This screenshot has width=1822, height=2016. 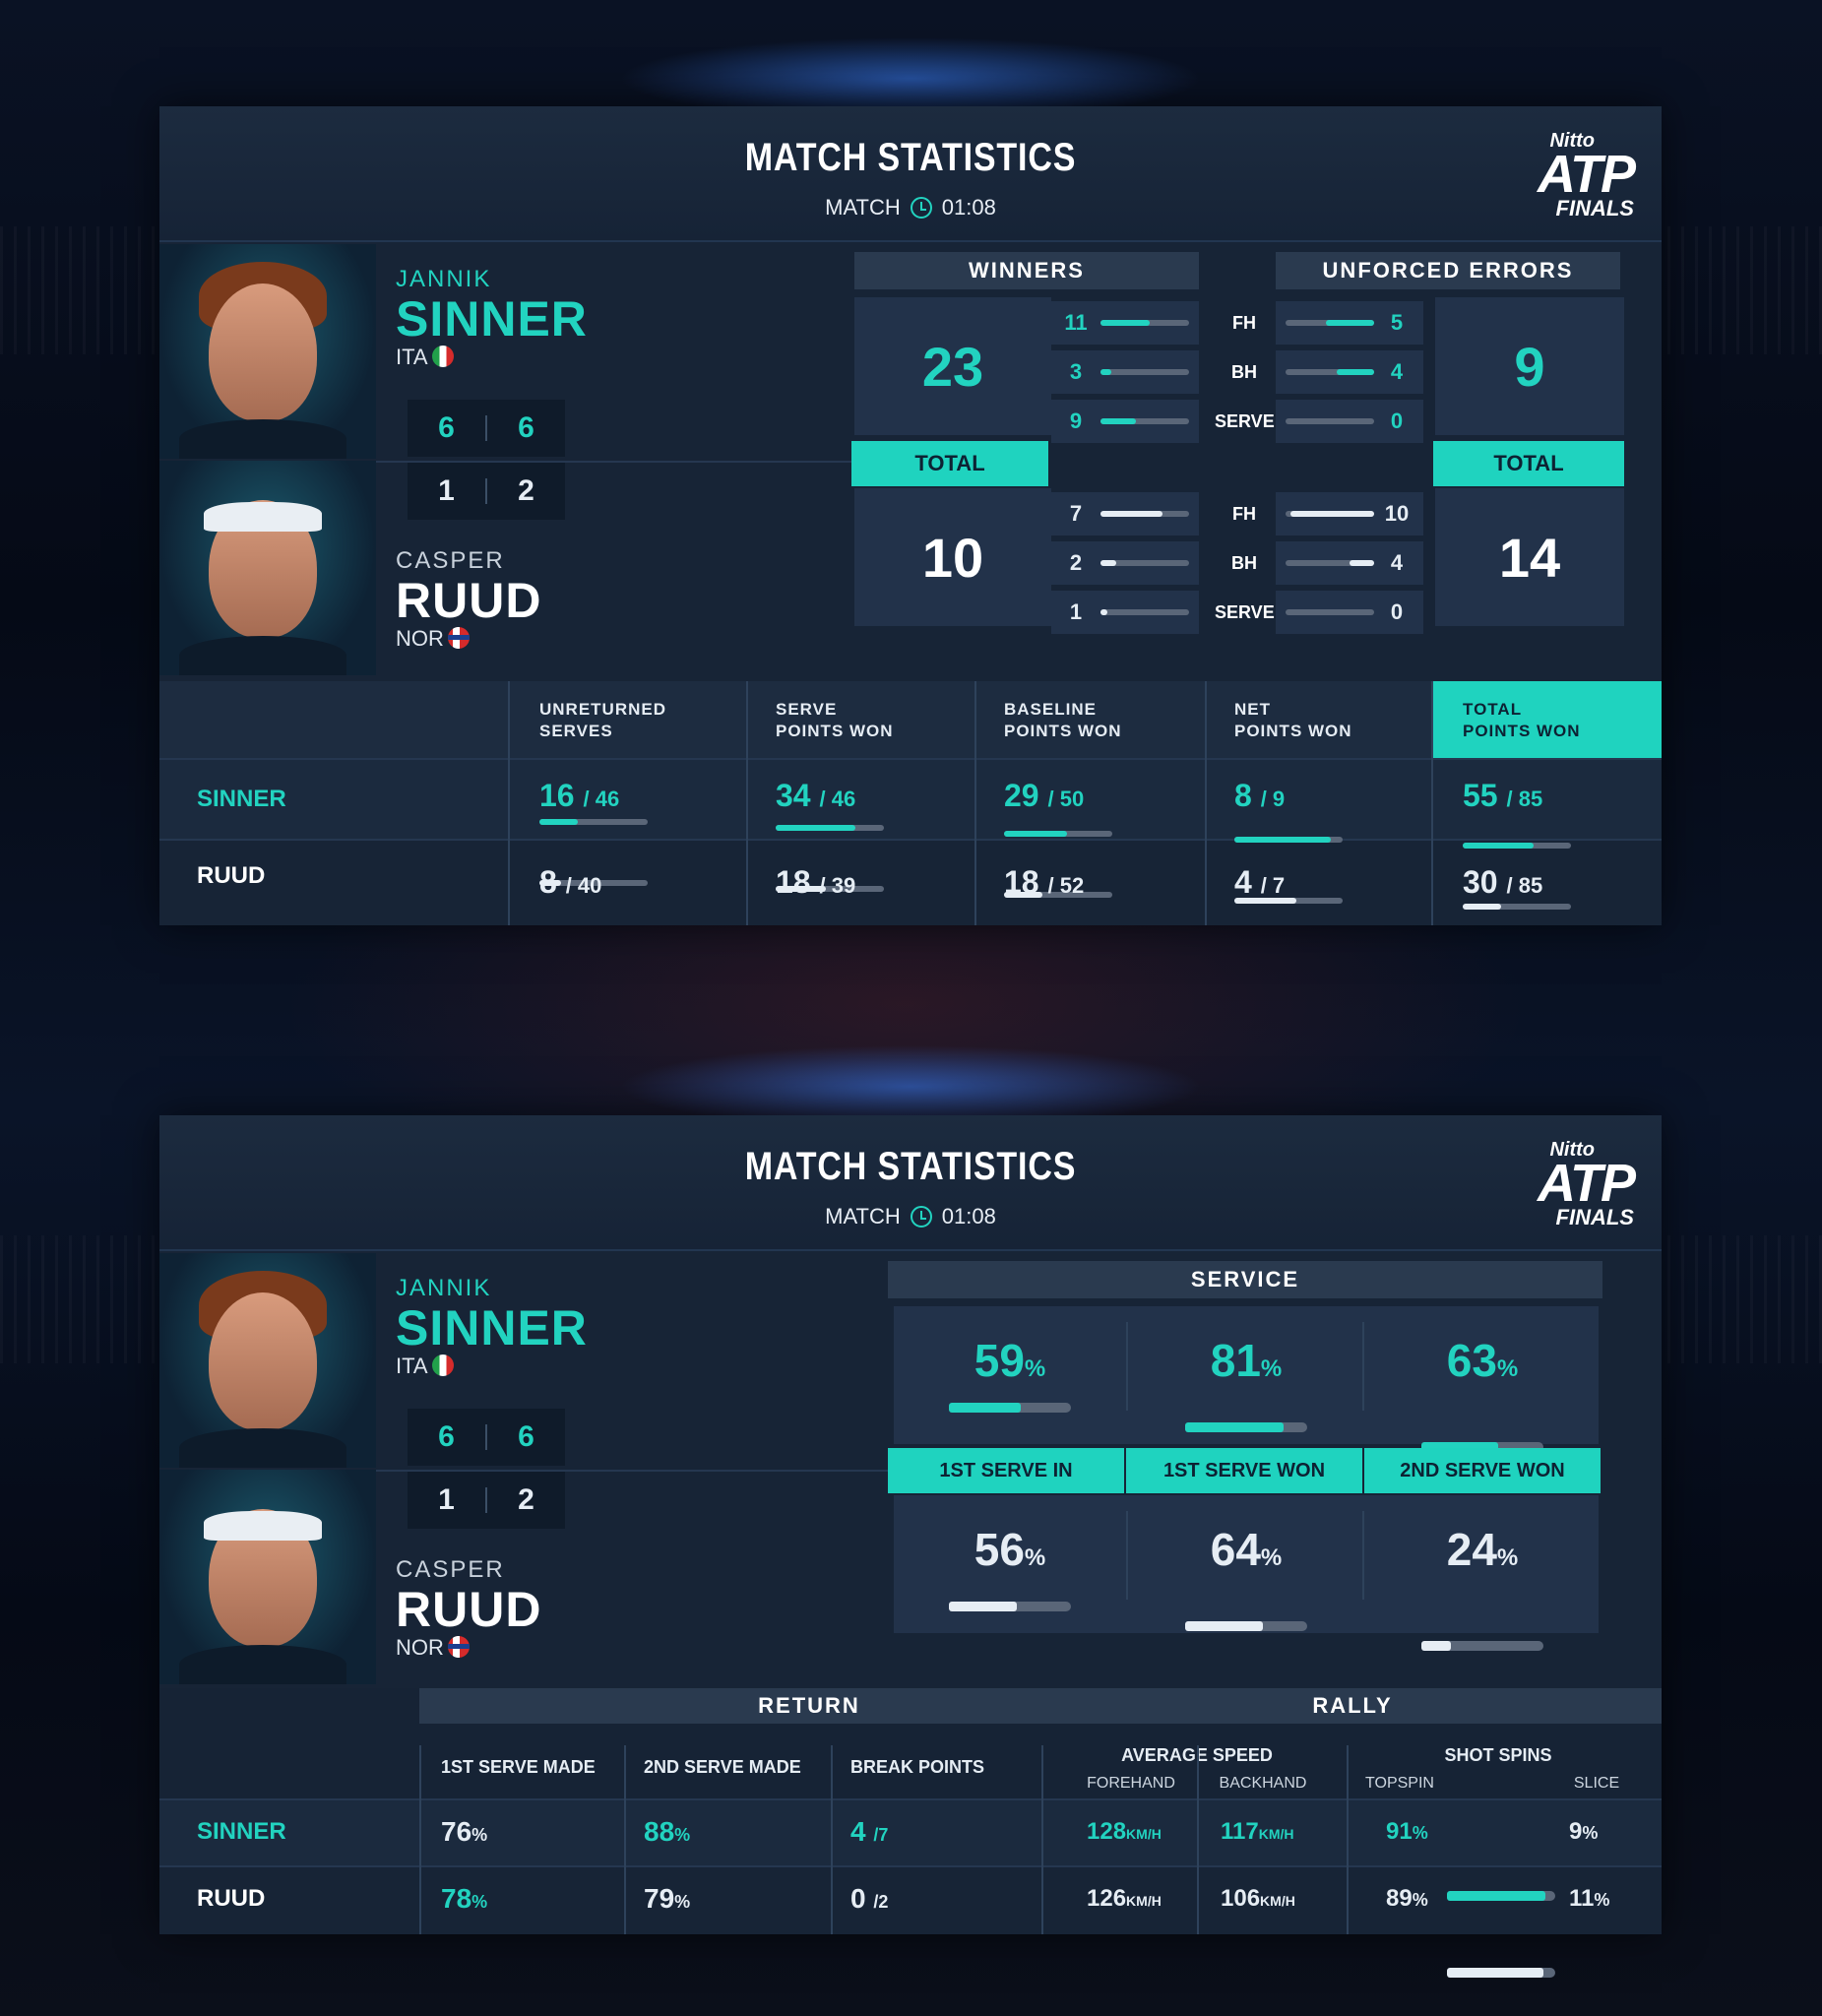 What do you see at coordinates (1006, 1470) in the screenshot?
I see `service-label-0: 1ST SERVE IN` at bounding box center [1006, 1470].